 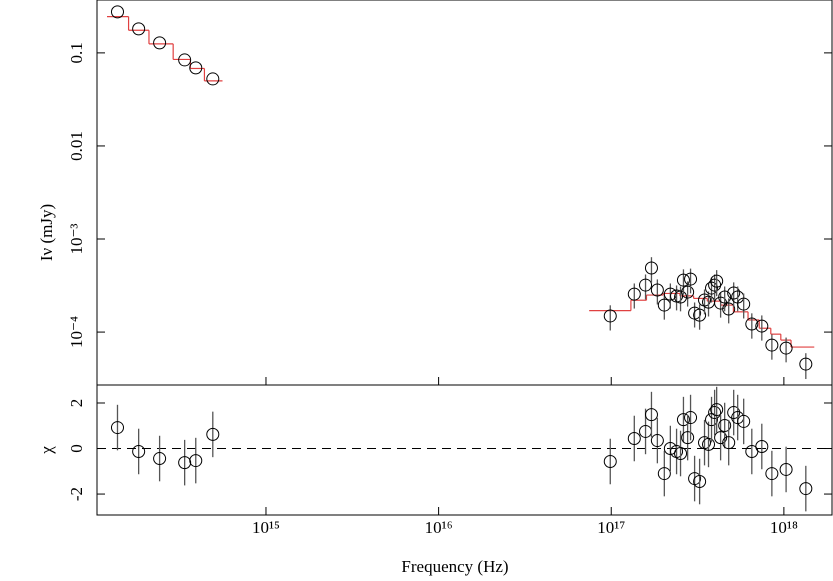 What do you see at coordinates (454, 566) in the screenshot?
I see `x-axis-label: Frequency (Hz)` at bounding box center [454, 566].